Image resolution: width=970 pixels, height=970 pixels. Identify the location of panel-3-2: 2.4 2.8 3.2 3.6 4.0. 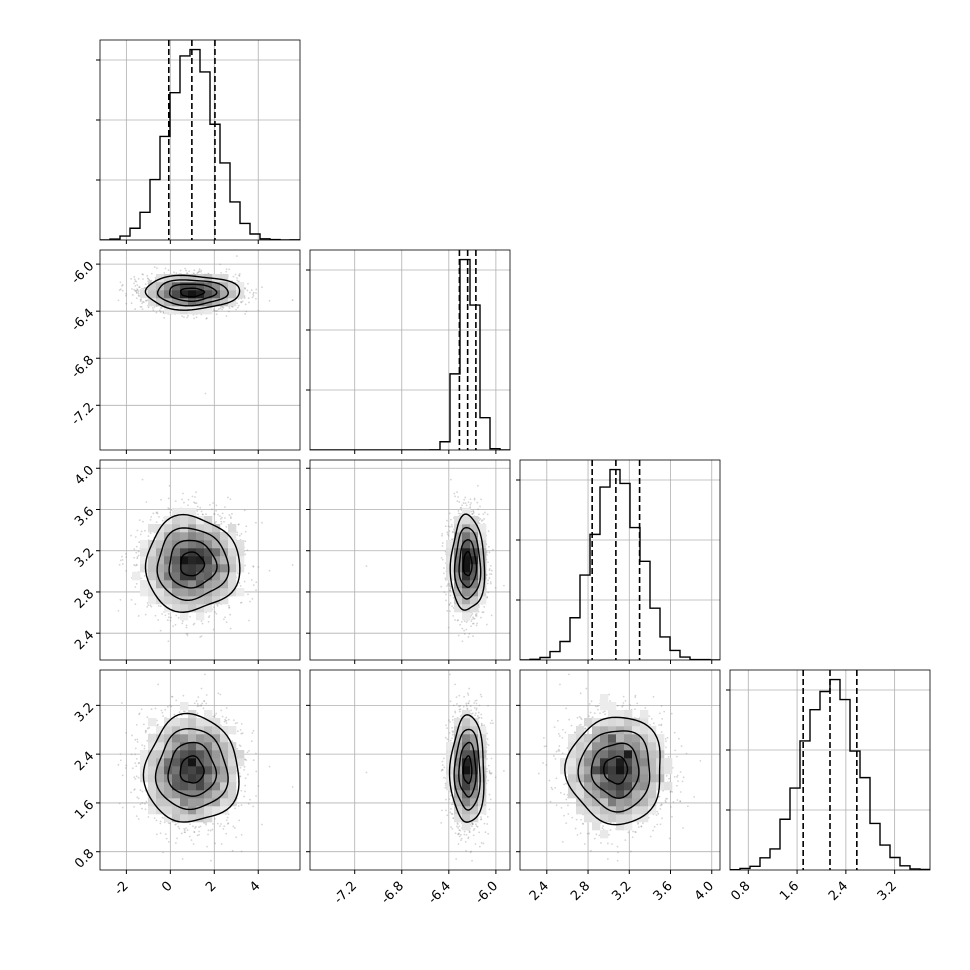
(618, 786).